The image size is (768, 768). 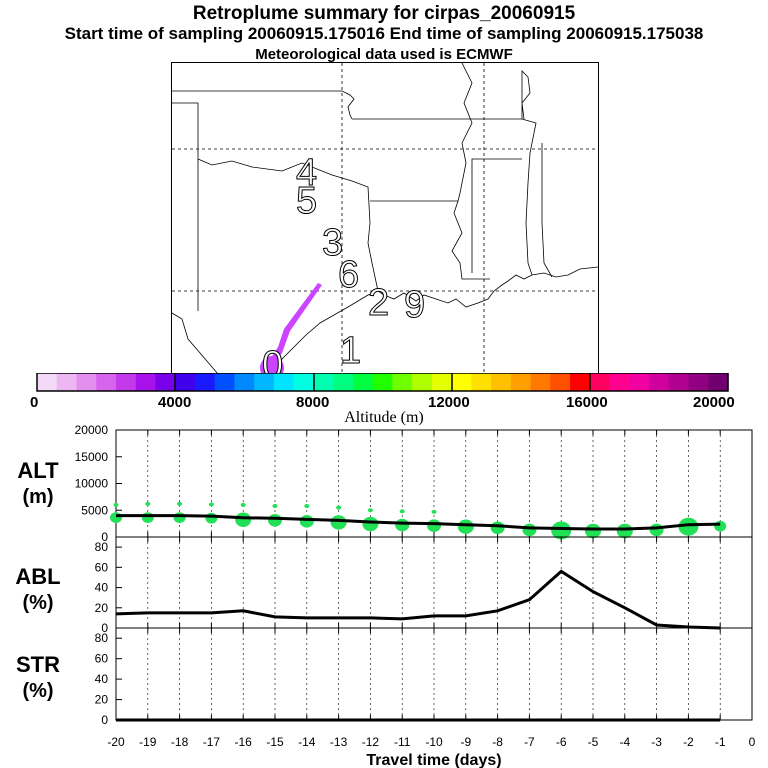 What do you see at coordinates (384, 417) in the screenshot?
I see `colorbar-label: Altitude (m)` at bounding box center [384, 417].